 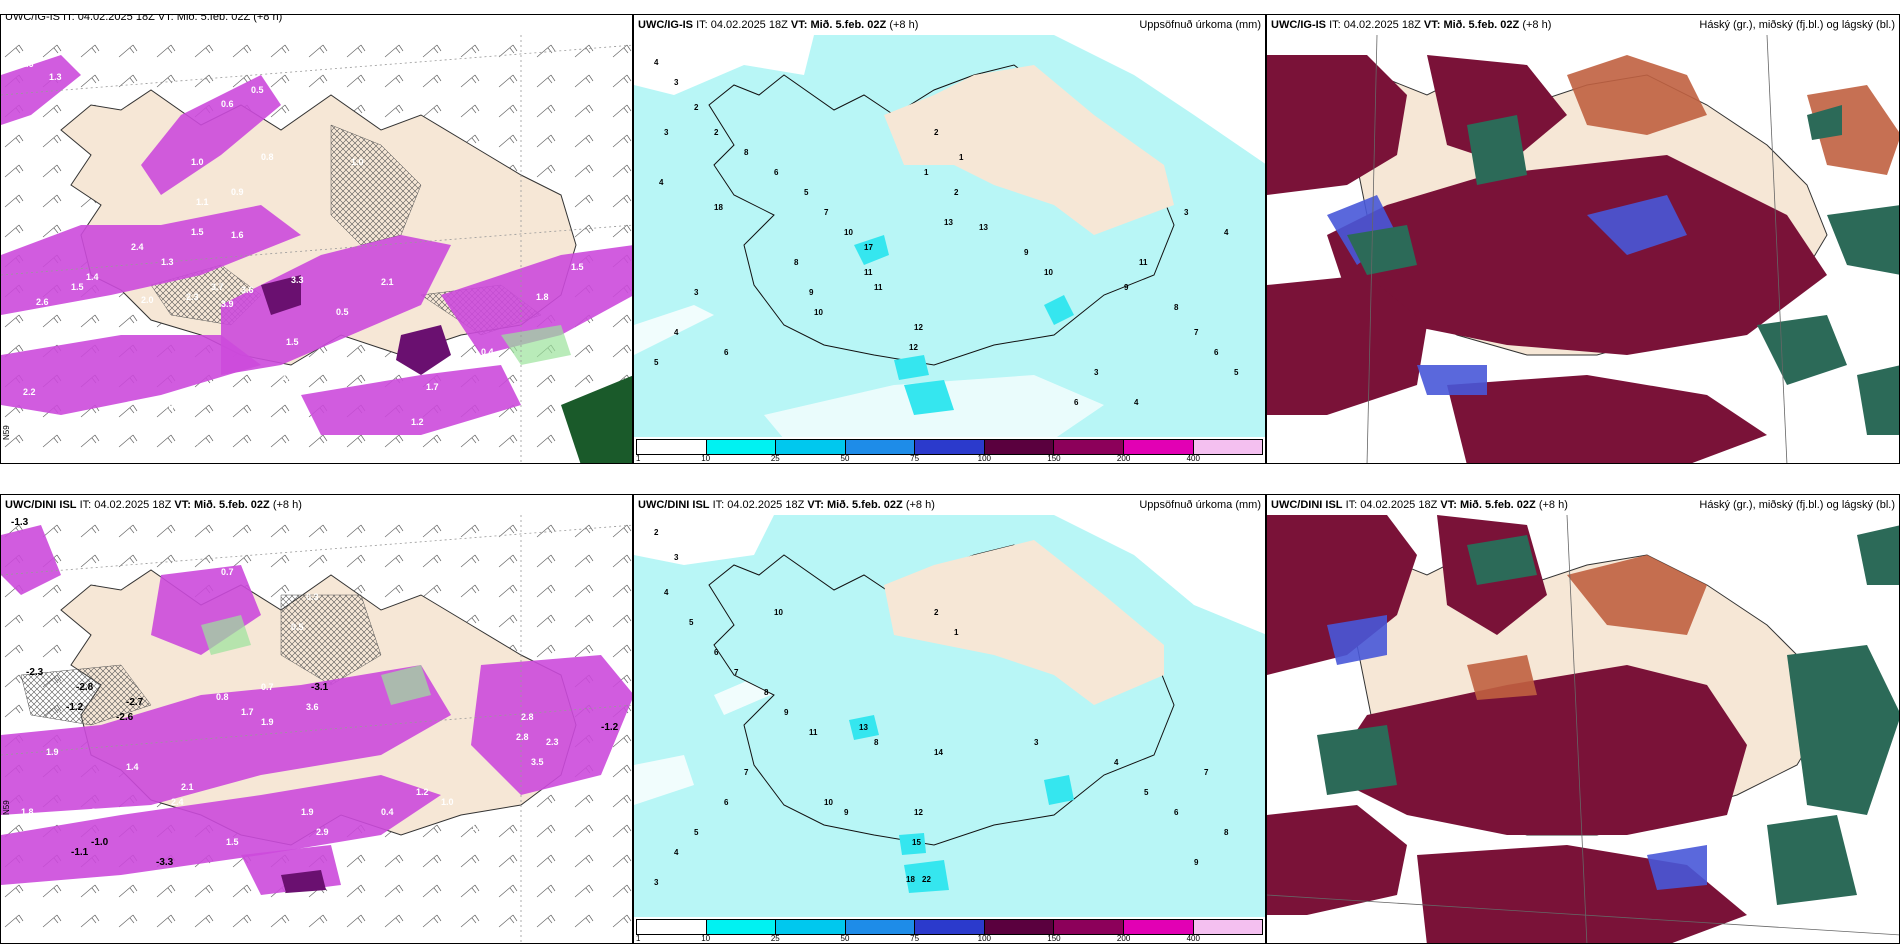 What do you see at coordinates (423, 350) in the screenshot?
I see `precip-core` at bounding box center [423, 350].